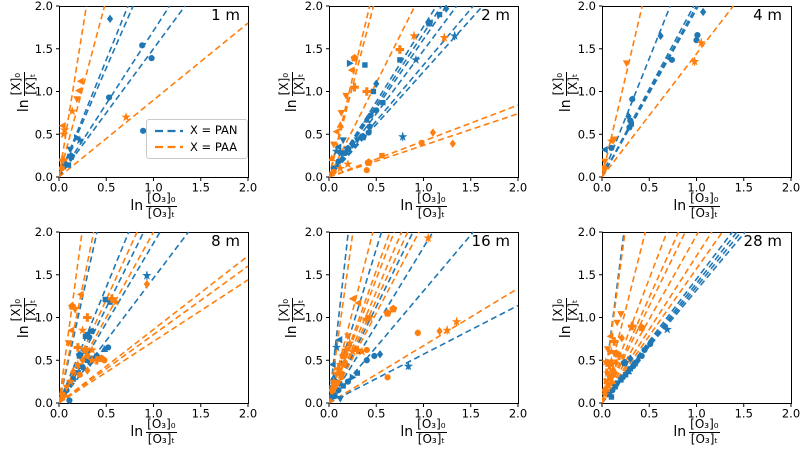  Describe the element at coordinates (214, 130) in the screenshot. I see `legend-label-pan: X = PAN` at that location.